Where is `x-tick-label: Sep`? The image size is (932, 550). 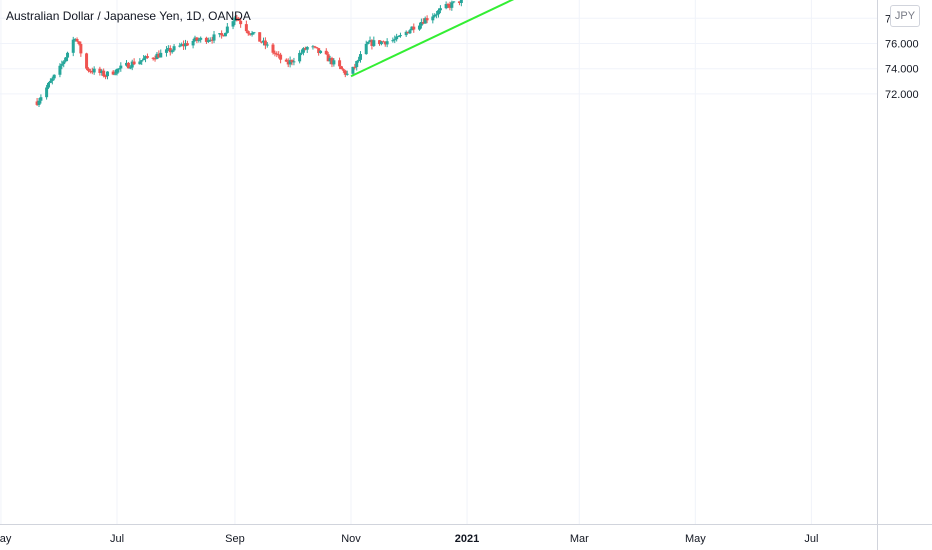
x-tick-label: Sep is located at coordinates (235, 539).